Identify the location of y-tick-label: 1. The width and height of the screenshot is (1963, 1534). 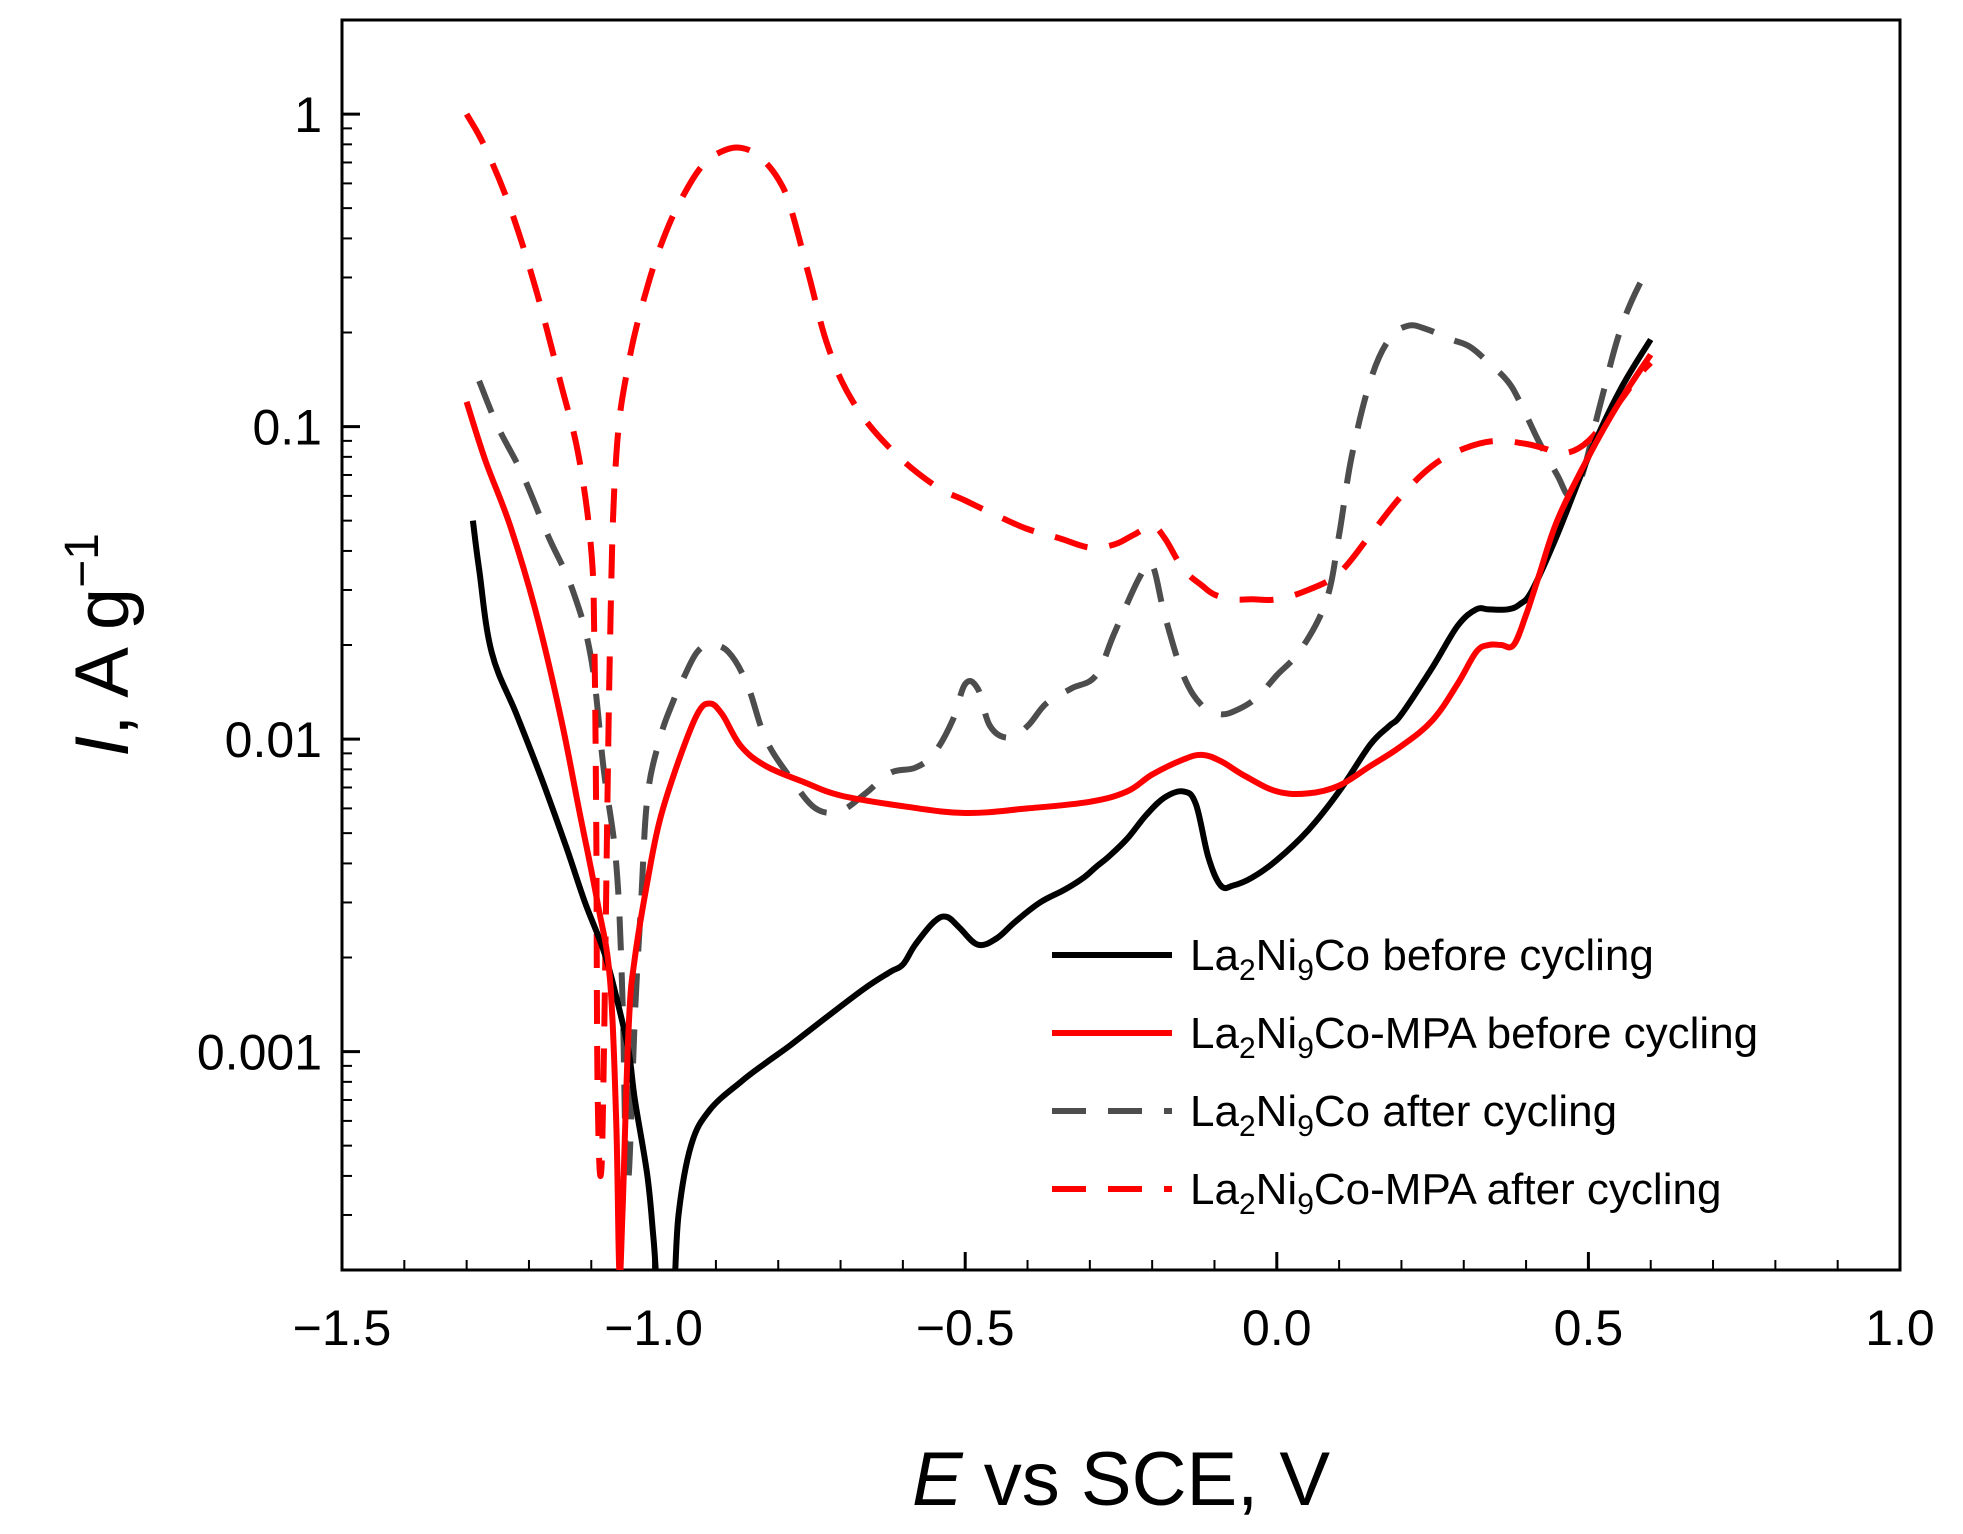
(308, 115).